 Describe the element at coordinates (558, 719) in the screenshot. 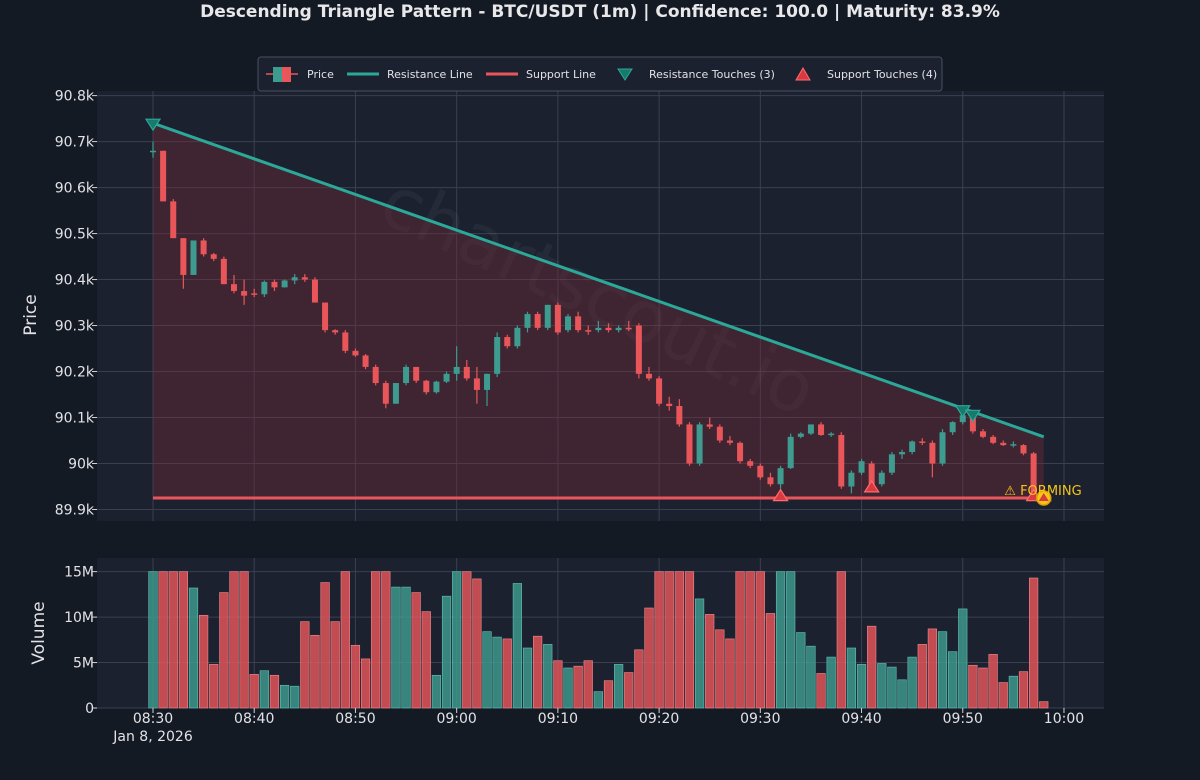

I see `x-tick-label: 09:10` at that location.